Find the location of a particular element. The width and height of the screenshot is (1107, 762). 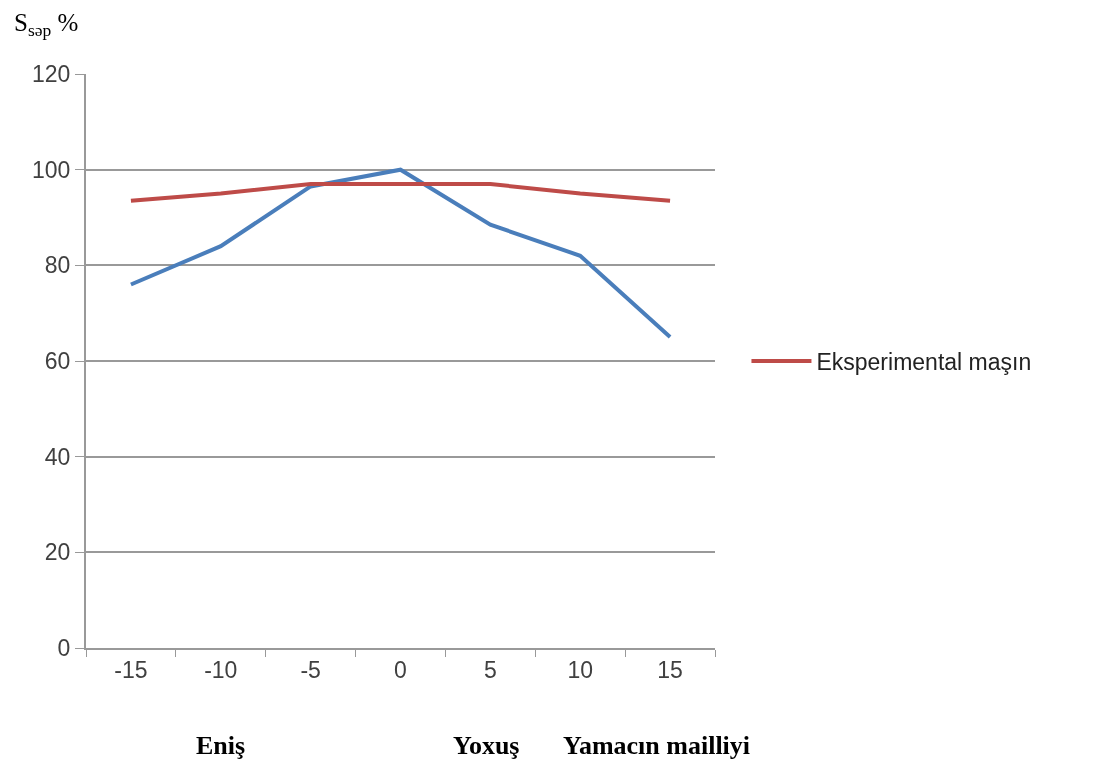

x-tick-label: -10 is located at coordinates (221, 669).